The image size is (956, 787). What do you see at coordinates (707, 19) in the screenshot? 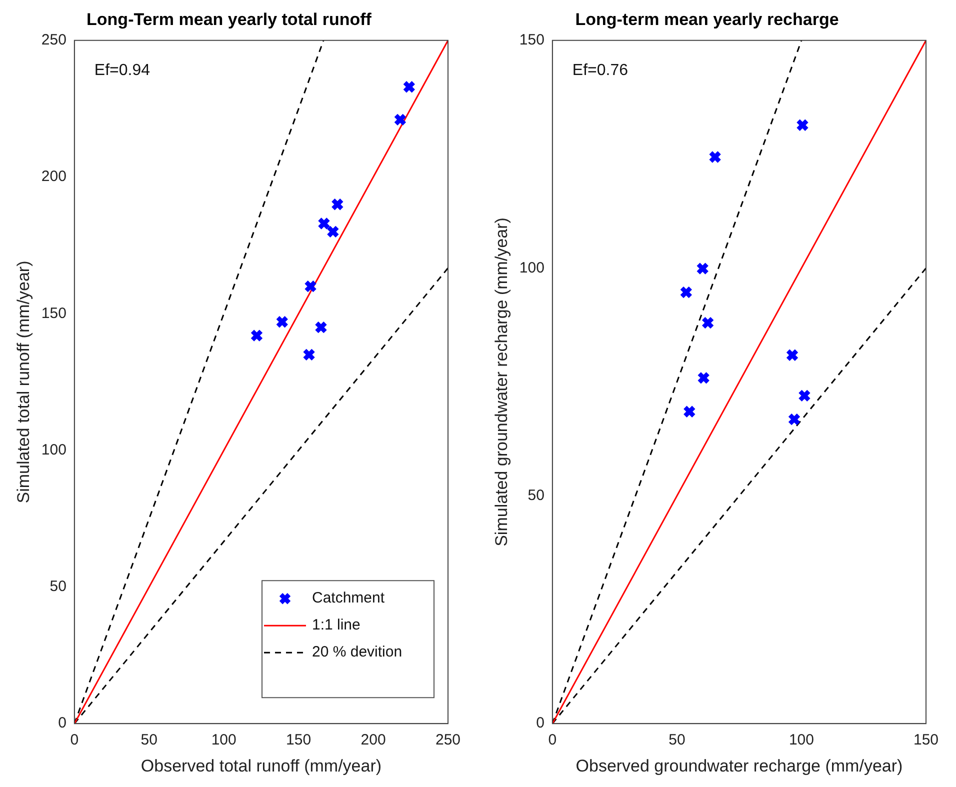
I see `chart-title: Long-term mean yearly recharge` at bounding box center [707, 19].